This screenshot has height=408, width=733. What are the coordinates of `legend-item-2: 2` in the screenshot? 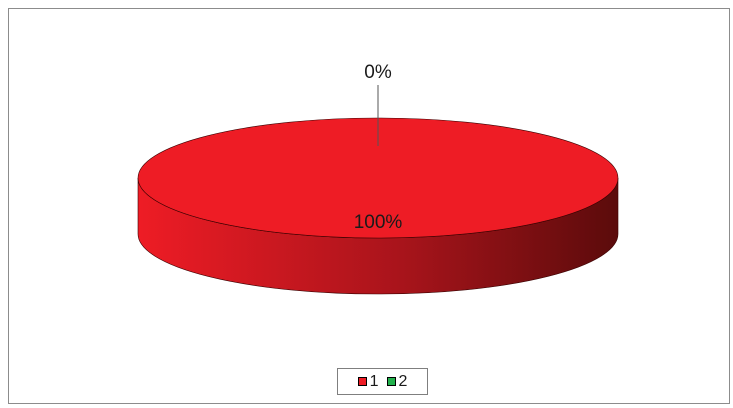 It's located at (397, 381).